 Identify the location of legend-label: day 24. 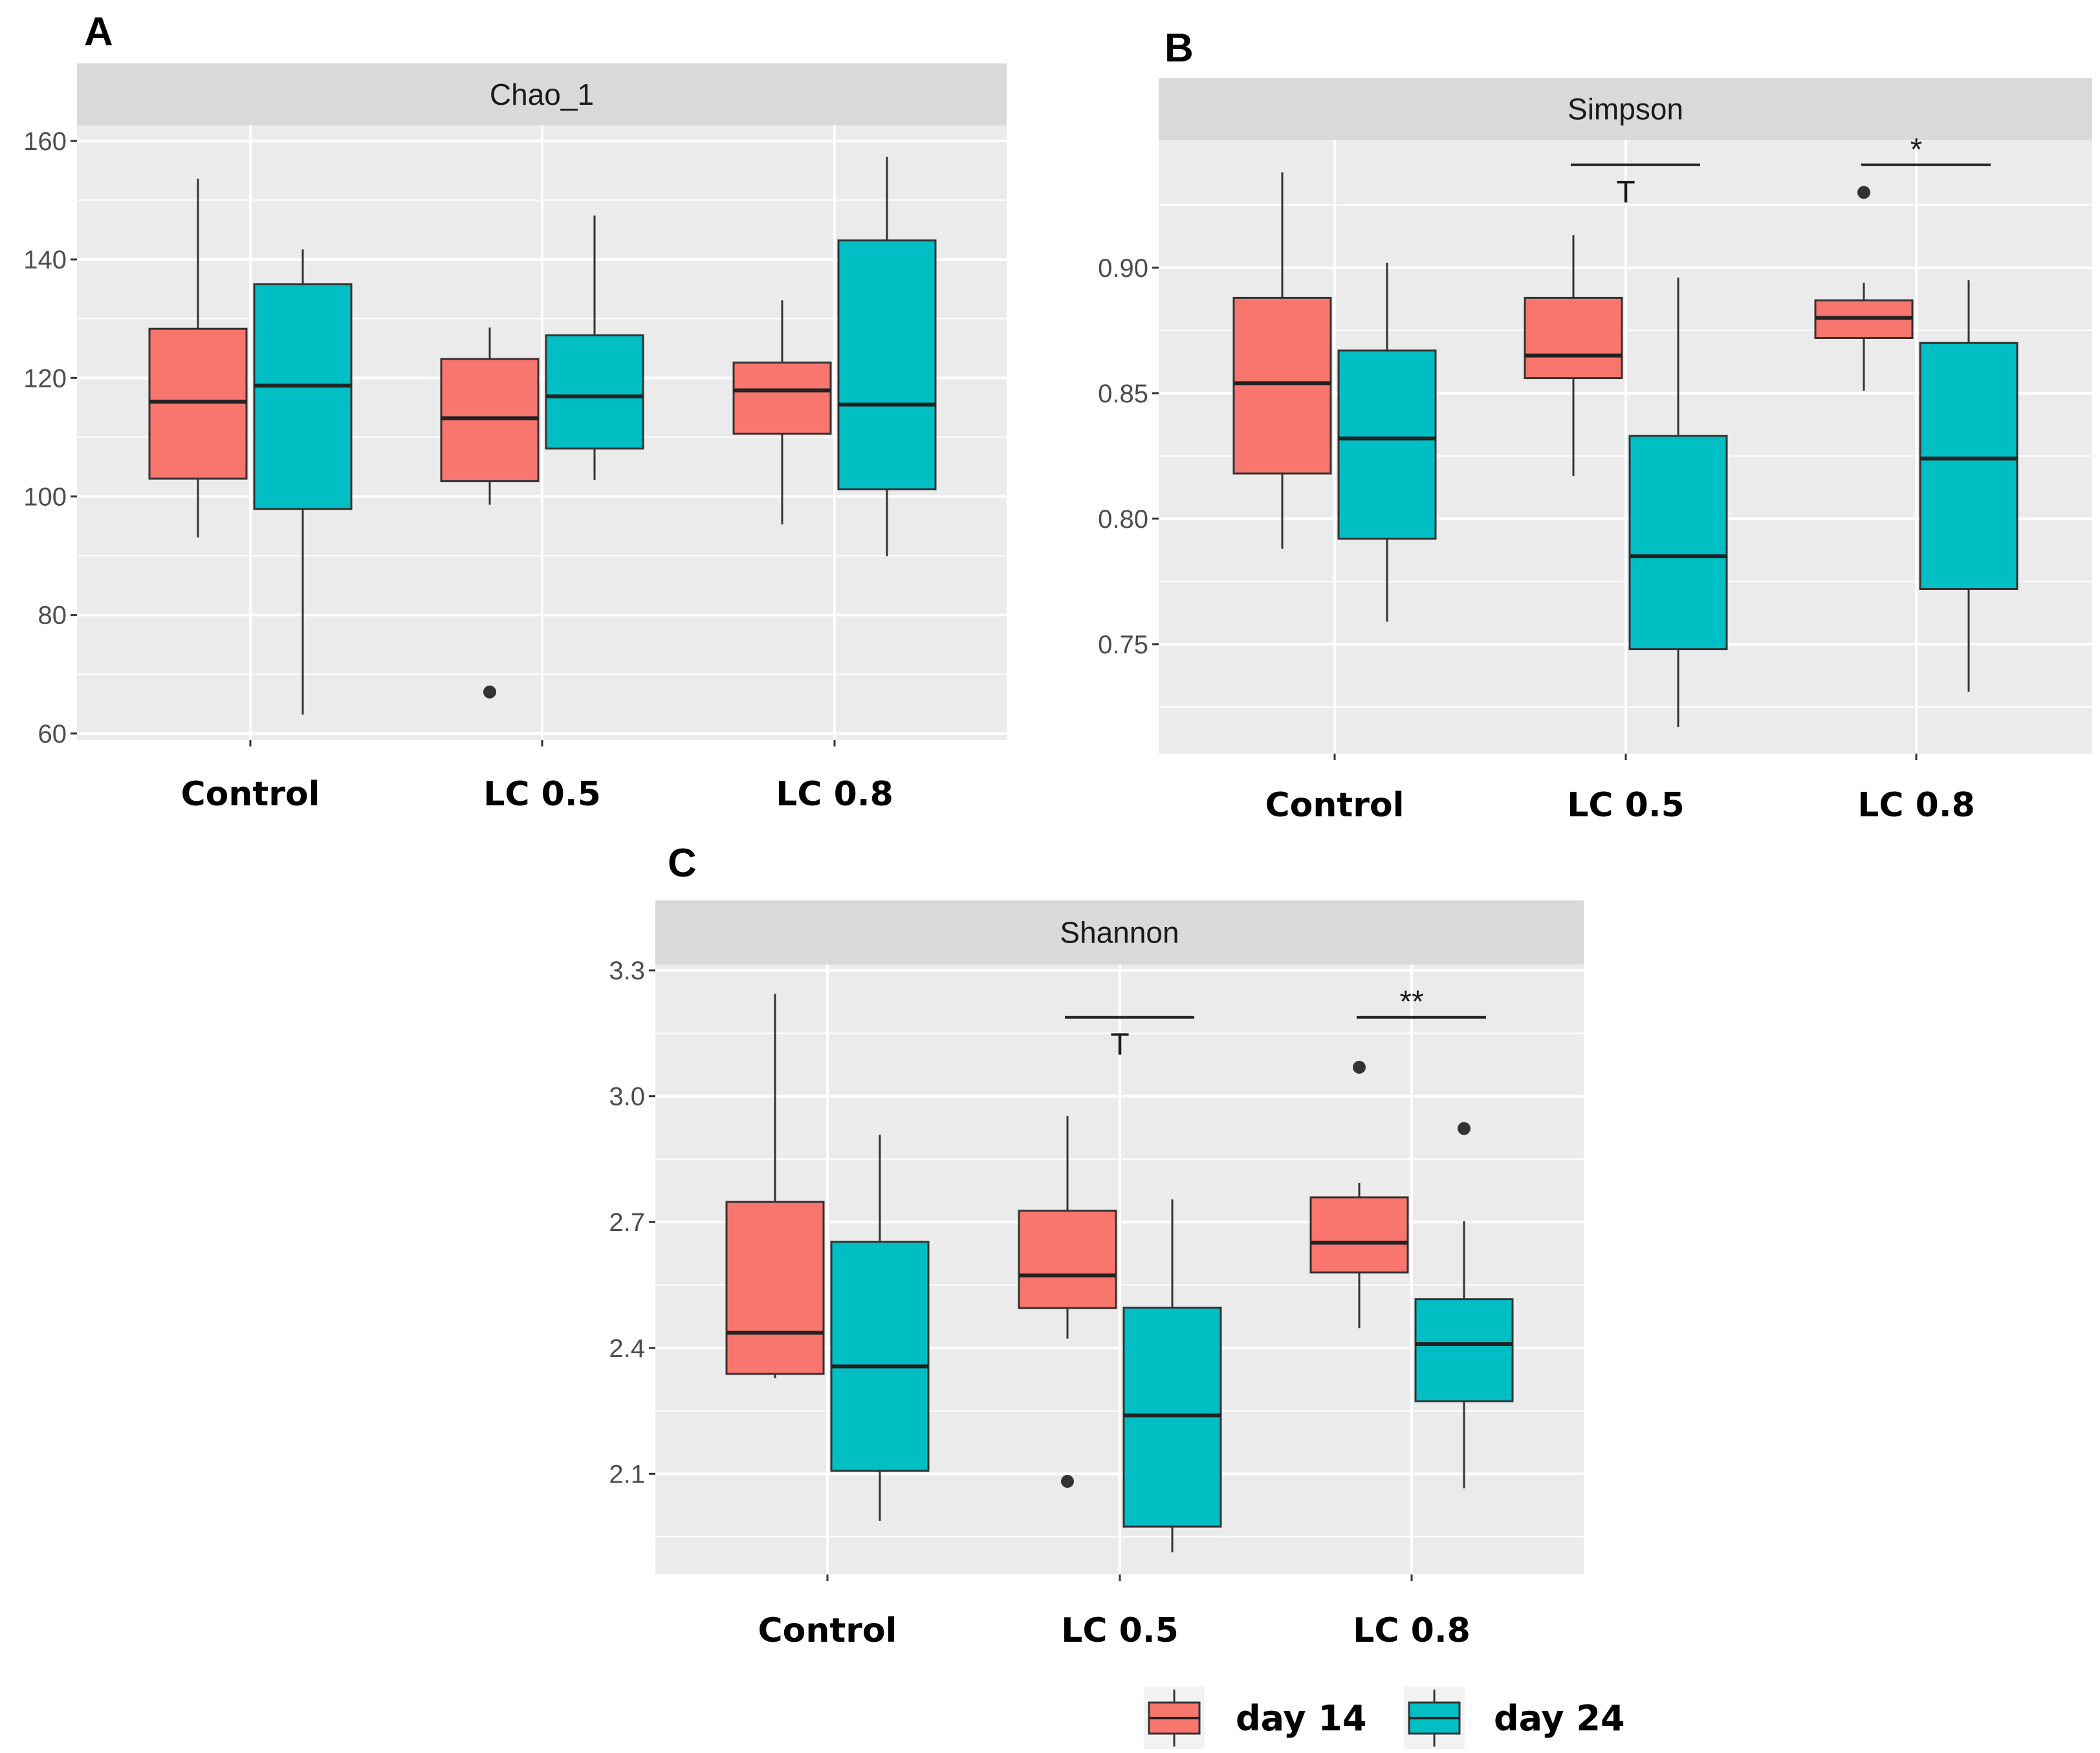
(1559, 1718).